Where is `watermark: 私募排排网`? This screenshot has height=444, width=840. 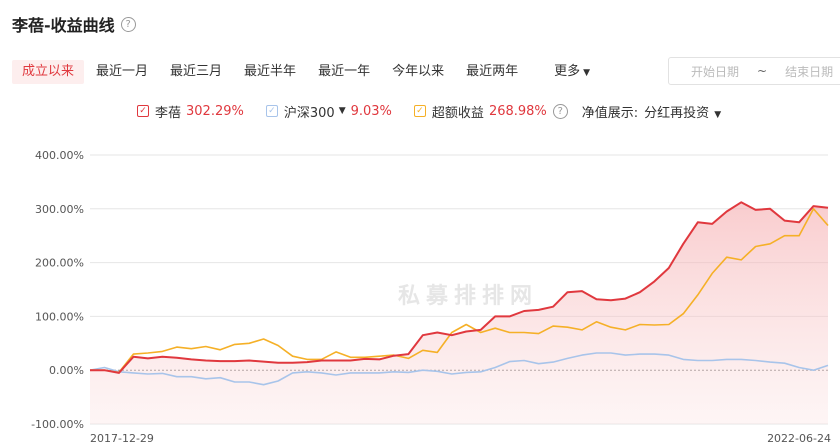 watermark: 私募排排网 is located at coordinates (468, 296).